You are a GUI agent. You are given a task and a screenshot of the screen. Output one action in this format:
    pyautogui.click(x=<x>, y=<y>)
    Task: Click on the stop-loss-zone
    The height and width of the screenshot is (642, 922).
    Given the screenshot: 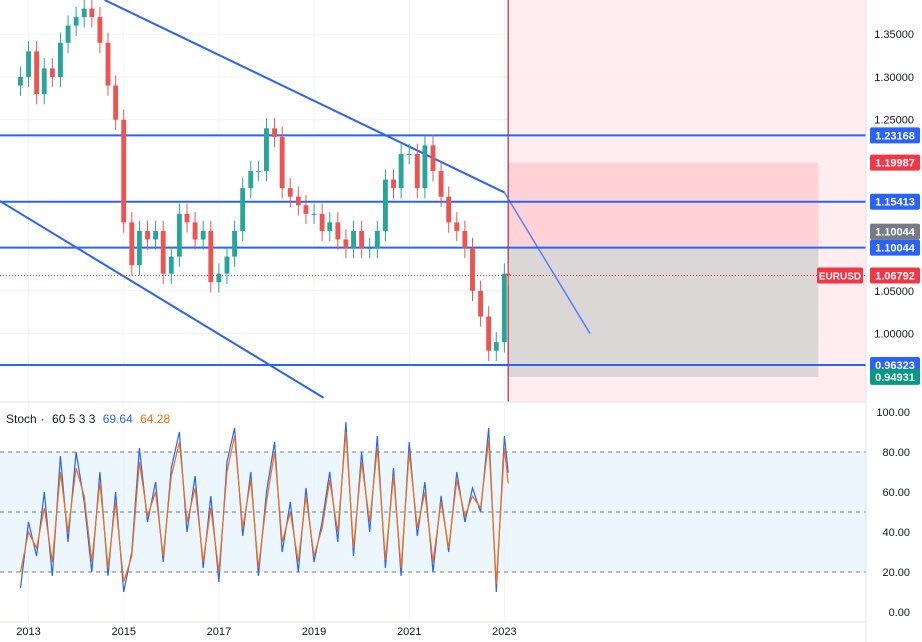 What is the action you would take?
    pyautogui.click(x=663, y=205)
    